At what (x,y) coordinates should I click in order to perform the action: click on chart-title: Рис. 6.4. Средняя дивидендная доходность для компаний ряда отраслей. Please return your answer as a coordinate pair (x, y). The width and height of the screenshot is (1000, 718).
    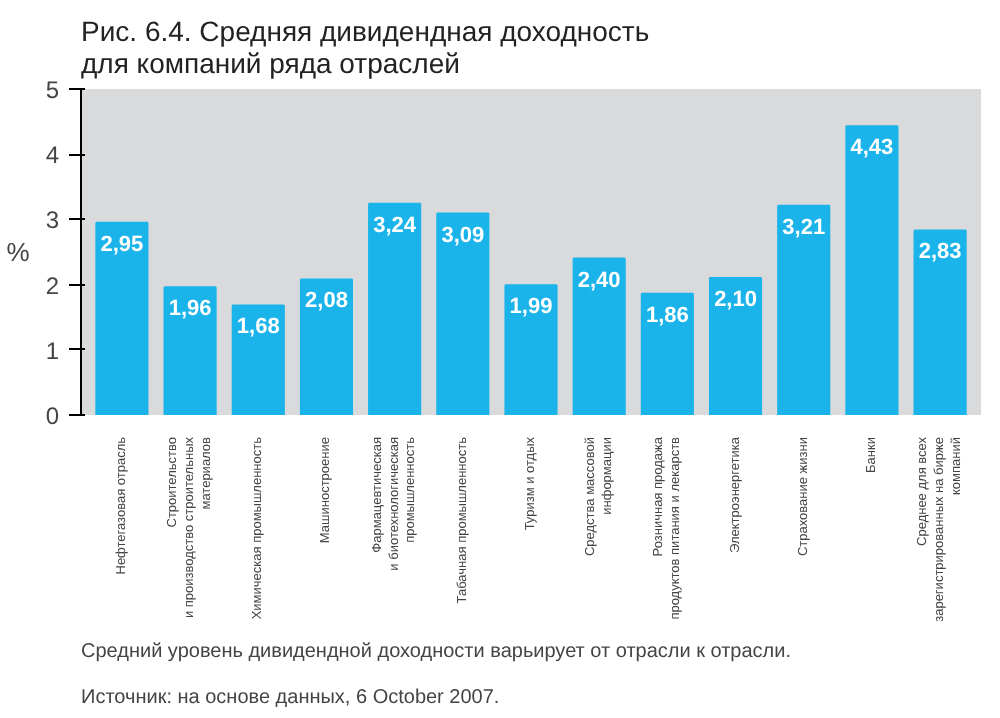
    Looking at the image, I should click on (365, 47).